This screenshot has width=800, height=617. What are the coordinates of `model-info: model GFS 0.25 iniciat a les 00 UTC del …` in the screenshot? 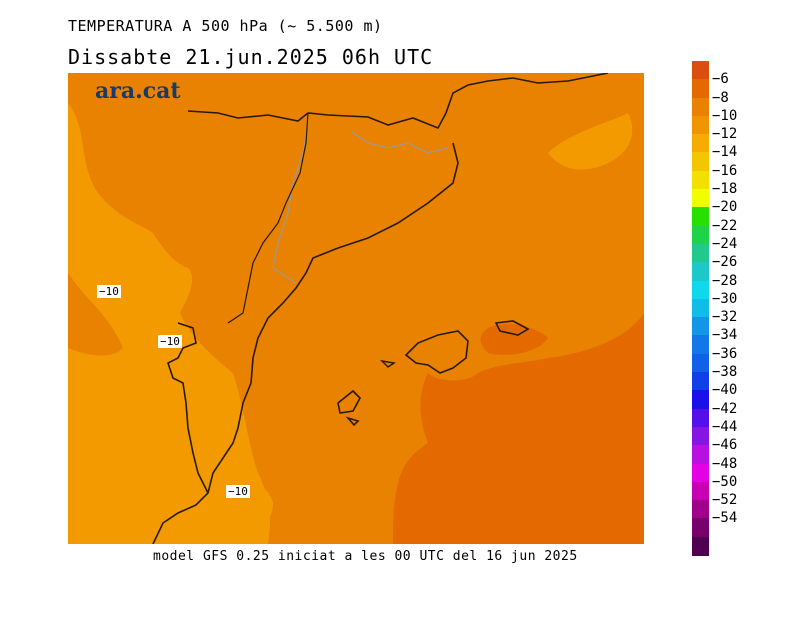 It's located at (365, 556).